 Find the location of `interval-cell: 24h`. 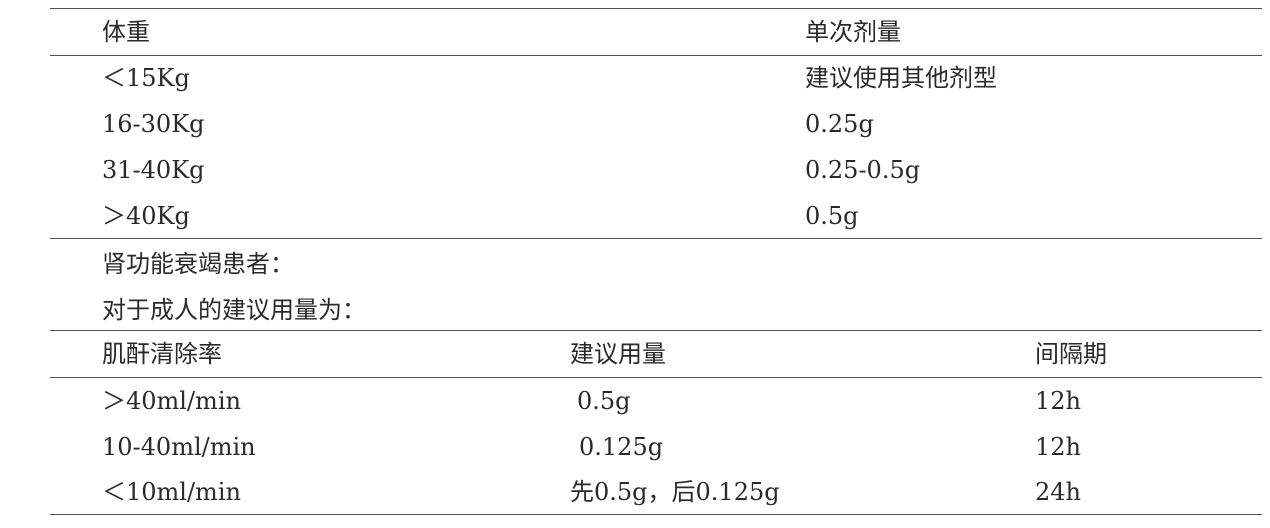

interval-cell: 24h is located at coordinates (1058, 492).